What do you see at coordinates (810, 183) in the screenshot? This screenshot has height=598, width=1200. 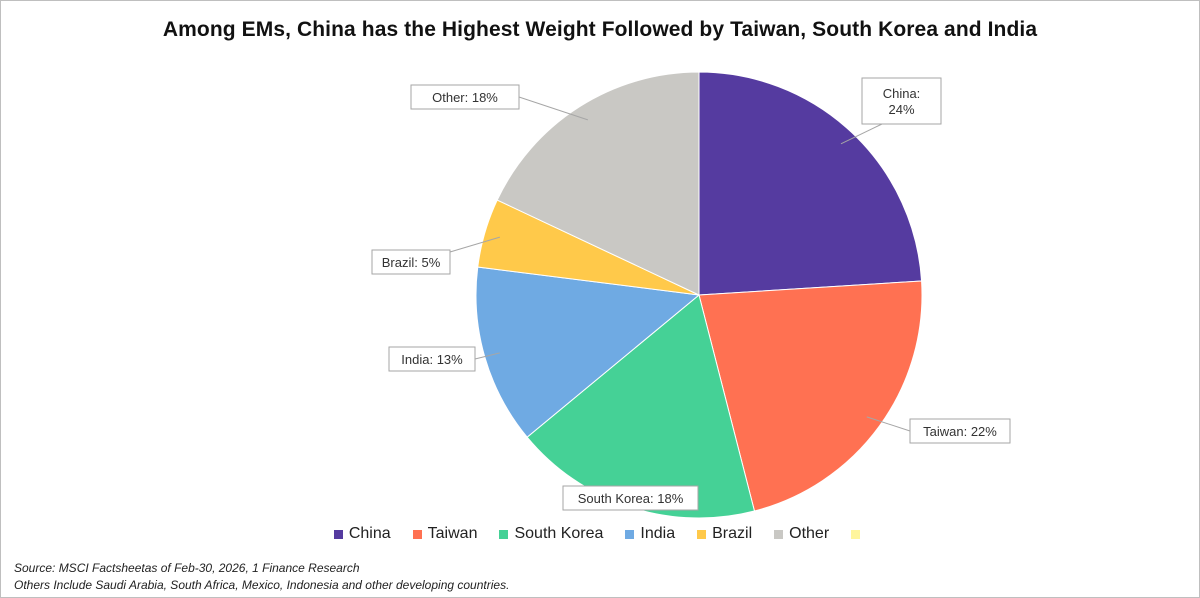 I see `pie-slice-china` at bounding box center [810, 183].